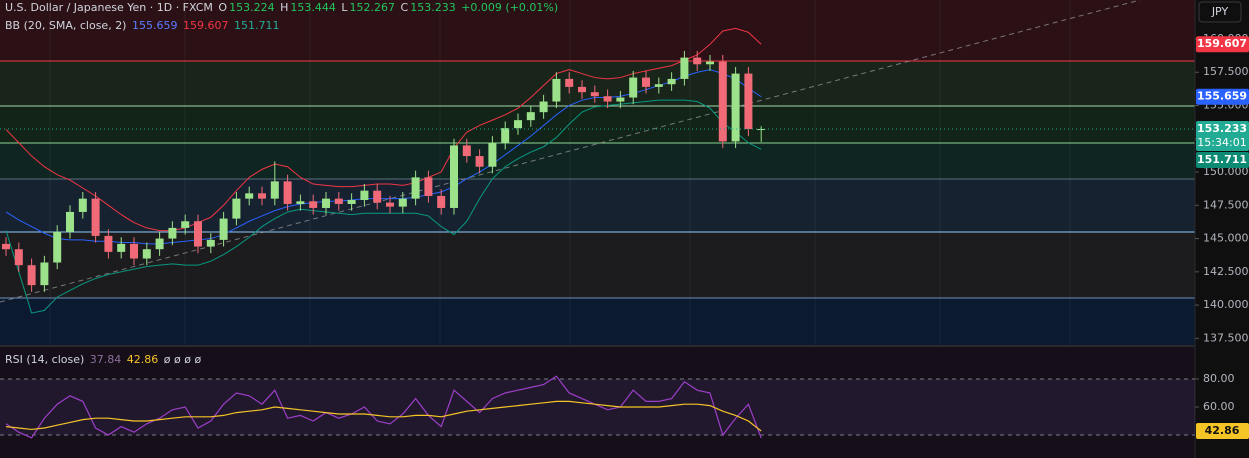 This screenshot has height=458, width=1249. I want to click on rsi-ma-line, so click(383, 416).